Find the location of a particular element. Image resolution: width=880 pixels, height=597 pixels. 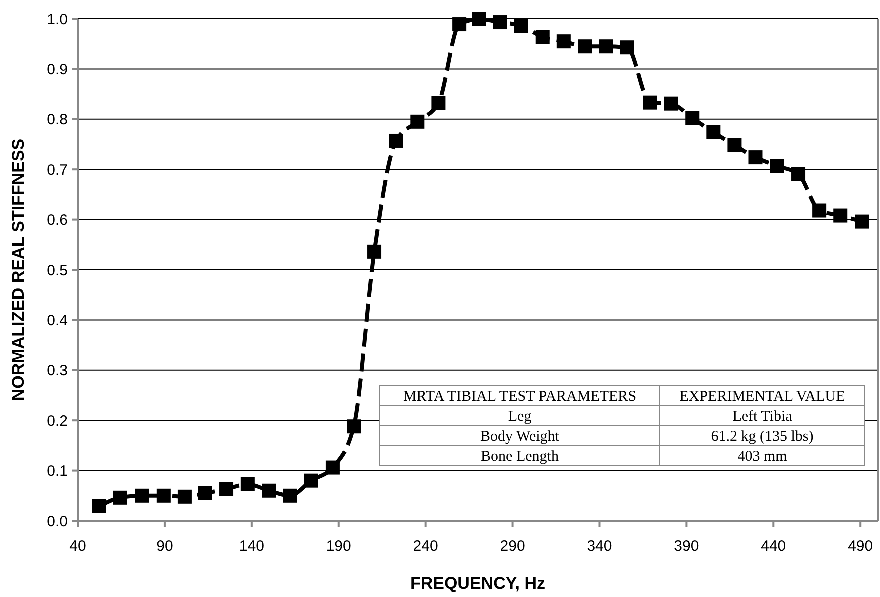

y-tick-label: 0.7 is located at coordinates (57, 170).